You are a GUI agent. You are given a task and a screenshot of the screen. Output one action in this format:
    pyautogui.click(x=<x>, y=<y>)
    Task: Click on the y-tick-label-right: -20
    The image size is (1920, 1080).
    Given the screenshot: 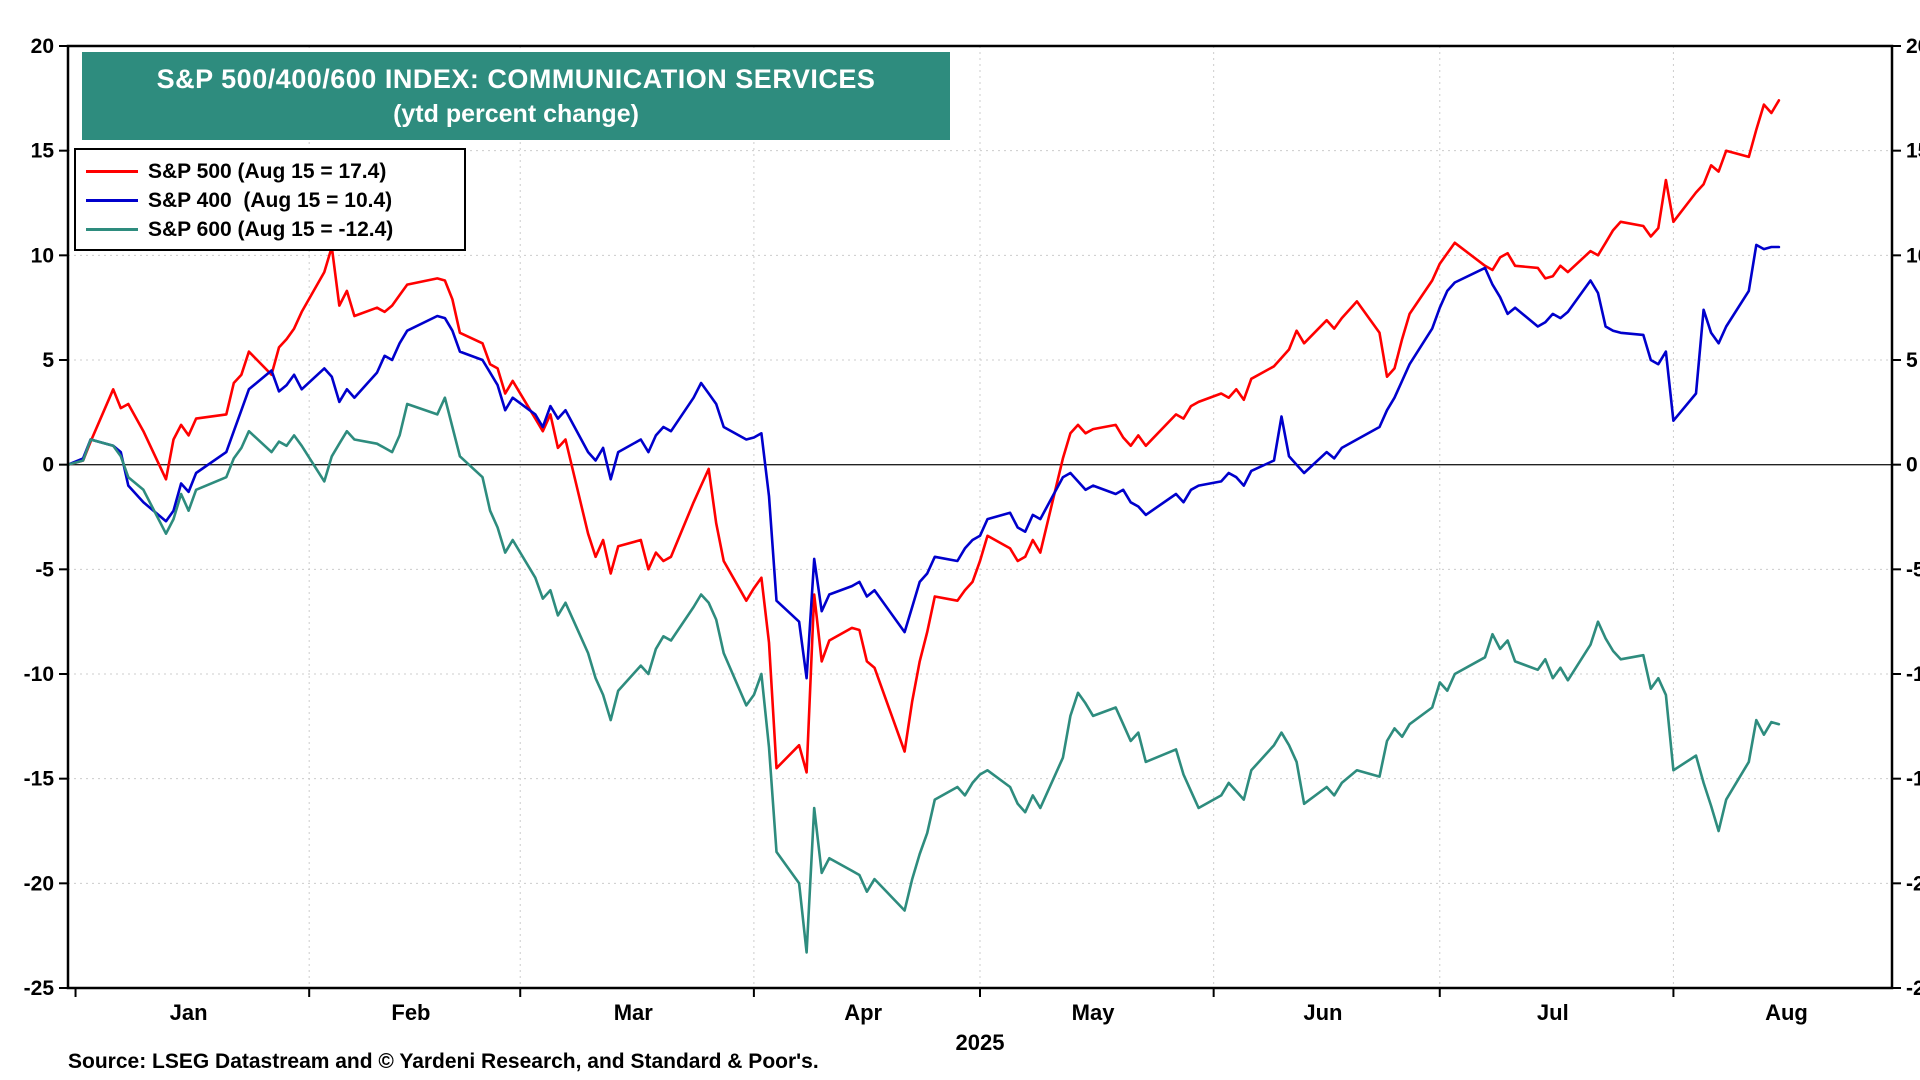 What is the action you would take?
    pyautogui.click(x=1913, y=883)
    